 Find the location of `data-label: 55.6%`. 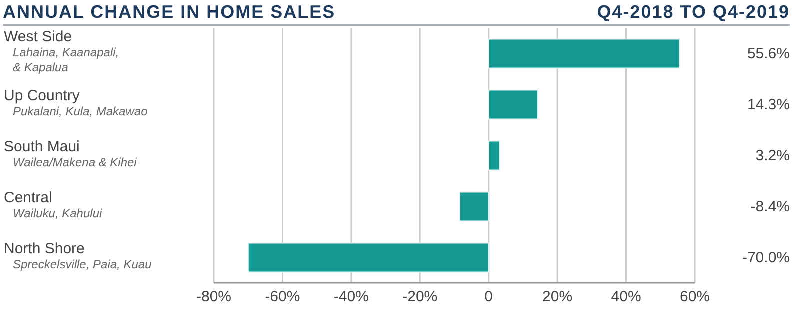

data-label: 55.6% is located at coordinates (768, 54).